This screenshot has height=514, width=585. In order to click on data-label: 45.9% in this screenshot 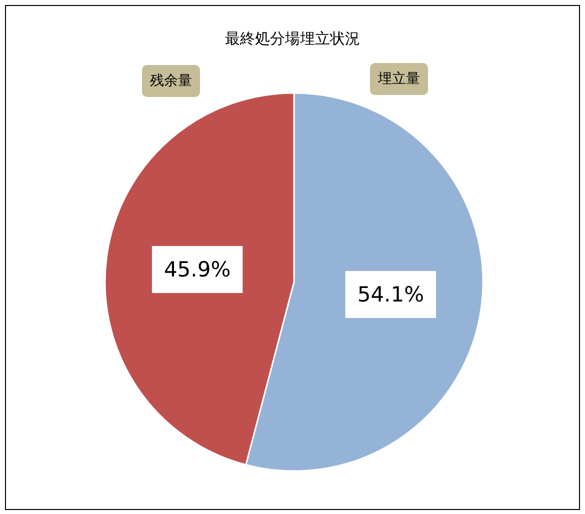, I will do `click(197, 269)`.